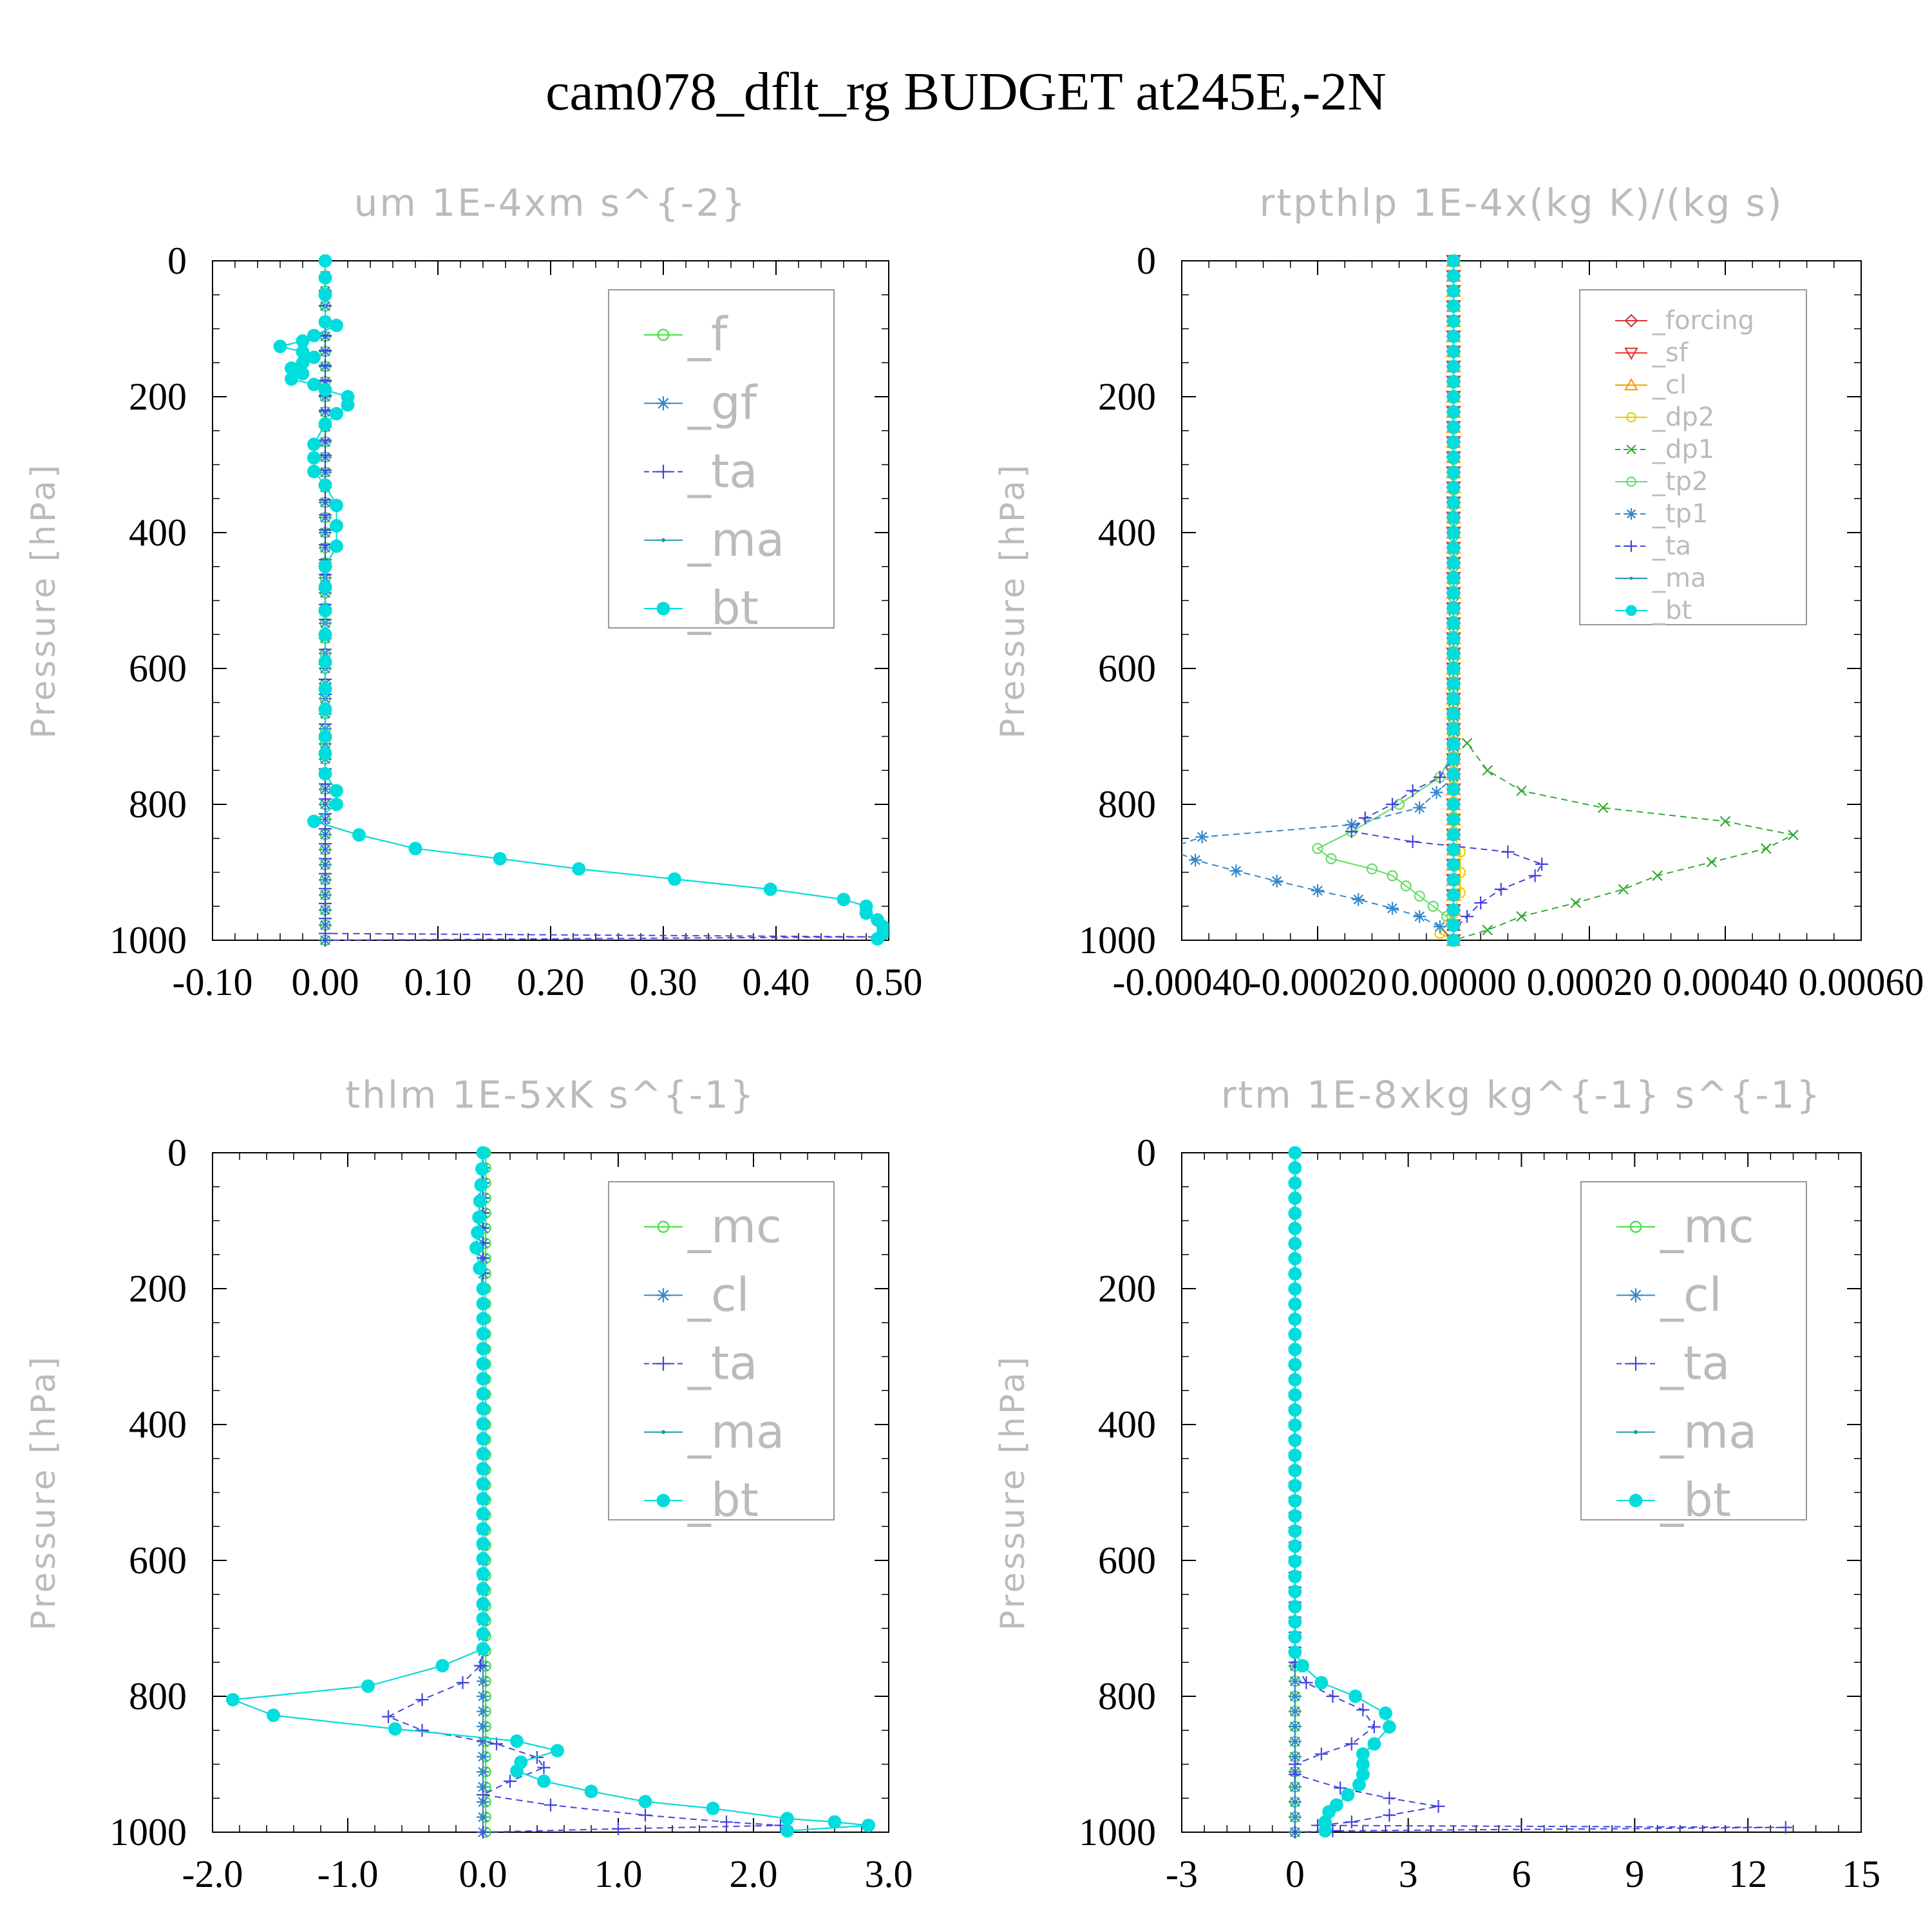 The image size is (1932, 1932). Describe the element at coordinates (1318, 982) in the screenshot. I see `x-tick-label: -0.00020` at that location.